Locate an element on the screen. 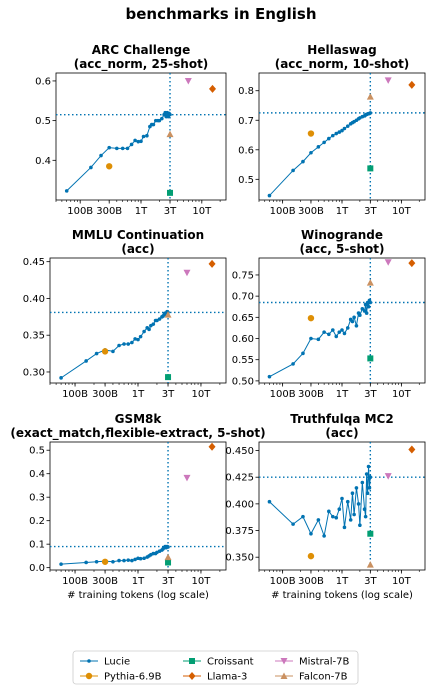  y-tick-label: 0.5 is located at coordinates (37, 451).